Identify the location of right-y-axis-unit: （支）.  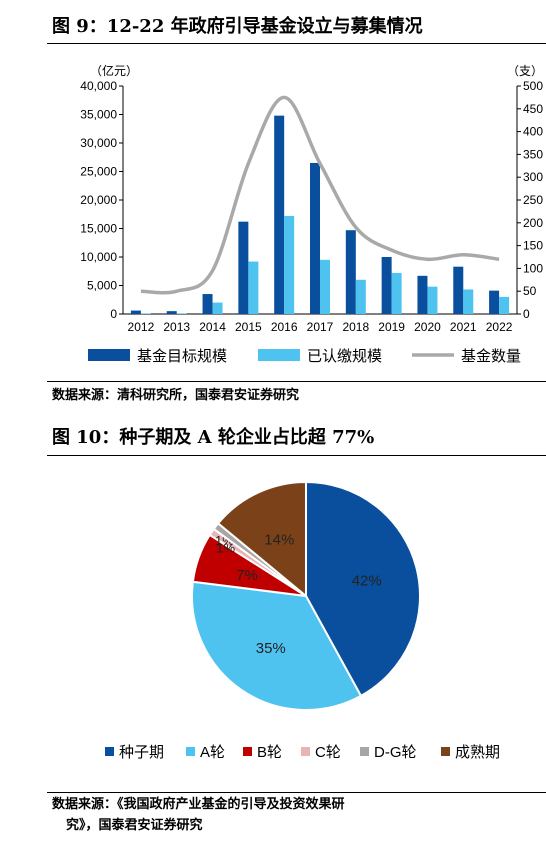
(525, 71).